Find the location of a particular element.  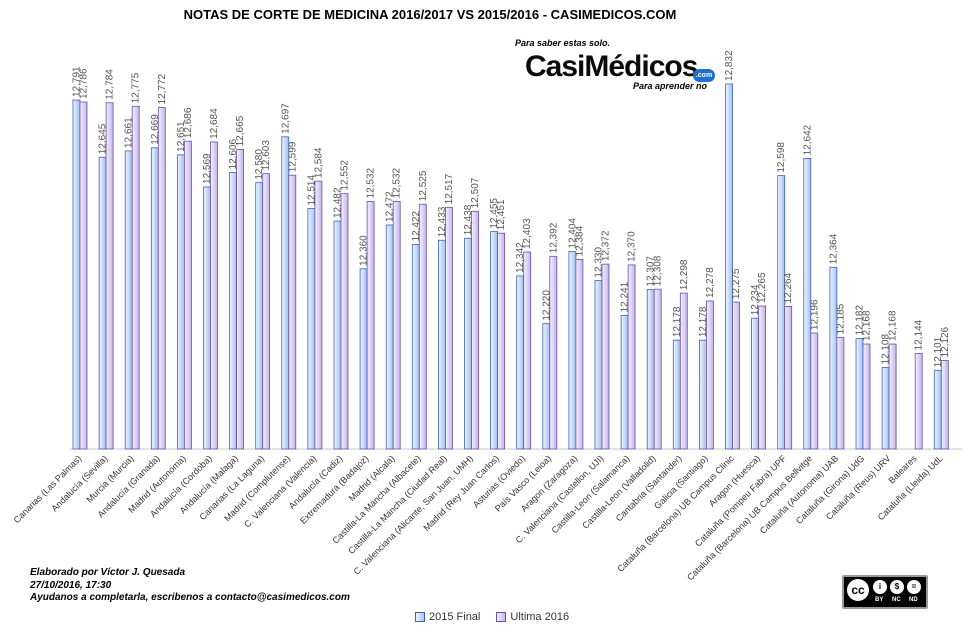

value-label-2015-33: 12,101 is located at coordinates (938, 351).